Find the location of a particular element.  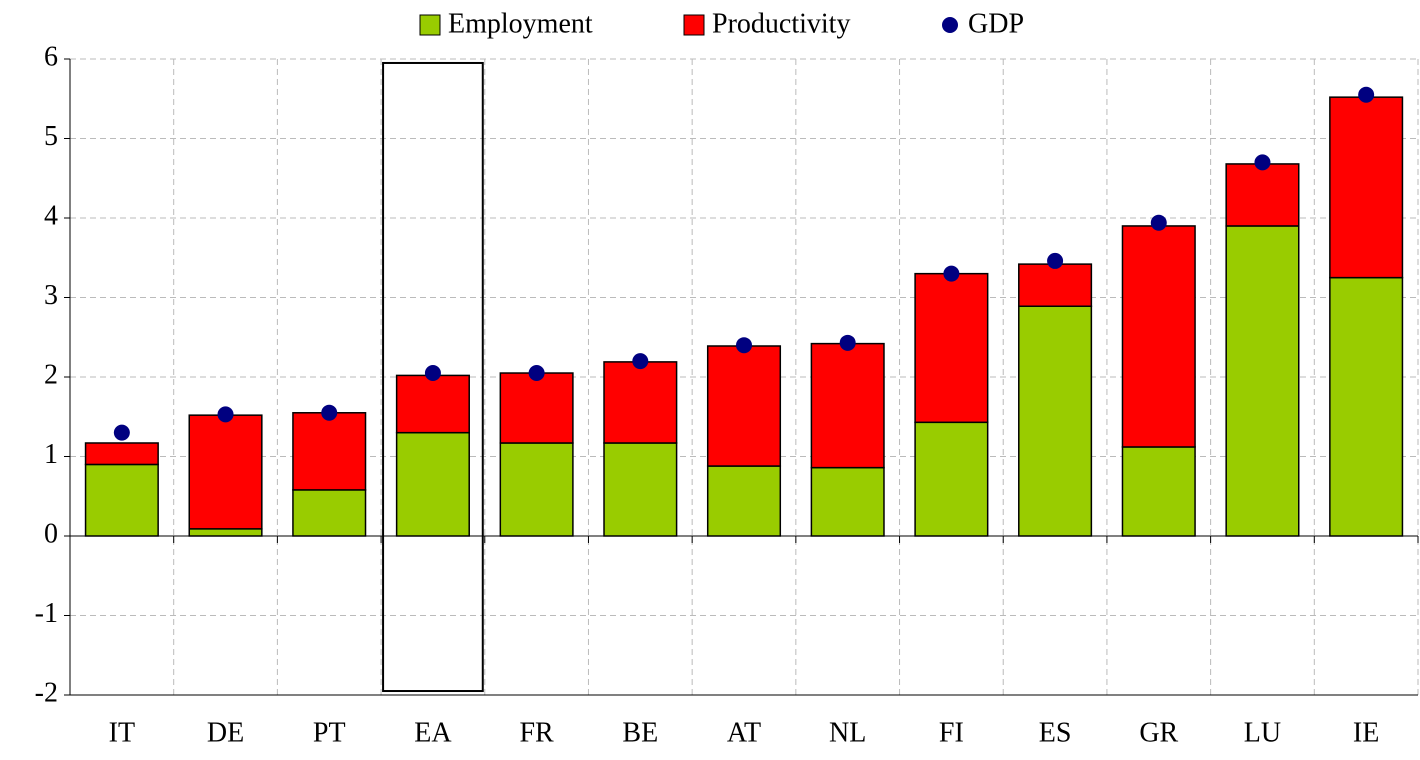

x-tick-label: ES is located at coordinates (1055, 732).